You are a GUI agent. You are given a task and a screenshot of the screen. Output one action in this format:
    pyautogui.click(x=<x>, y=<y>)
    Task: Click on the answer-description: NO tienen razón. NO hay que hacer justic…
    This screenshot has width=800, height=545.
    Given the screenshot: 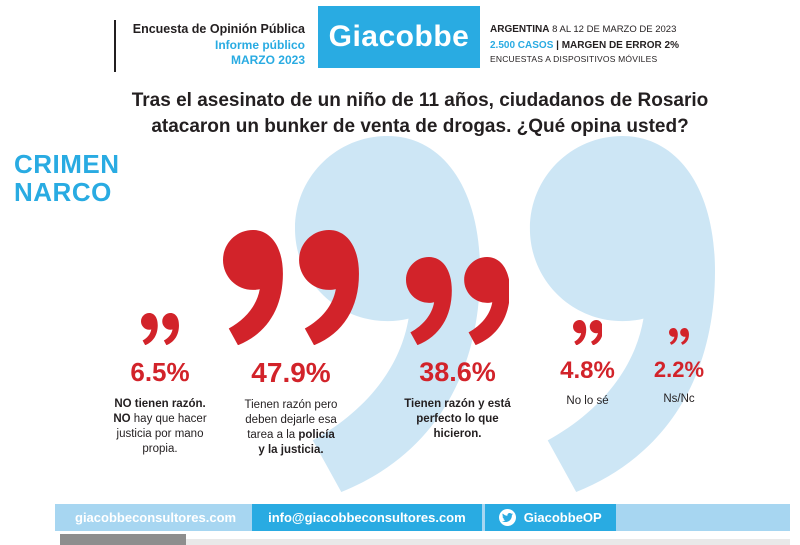 What is the action you would take?
    pyautogui.click(x=160, y=426)
    